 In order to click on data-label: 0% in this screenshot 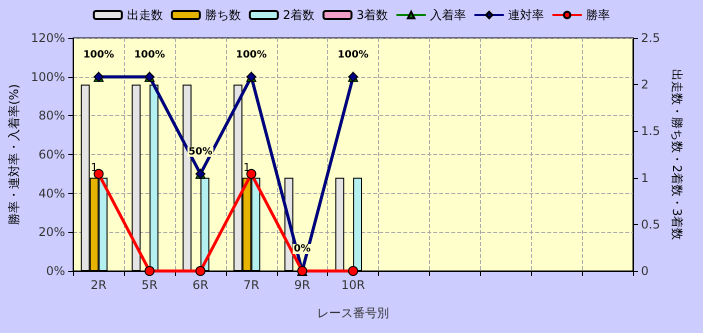, I will do `click(302, 249)`.